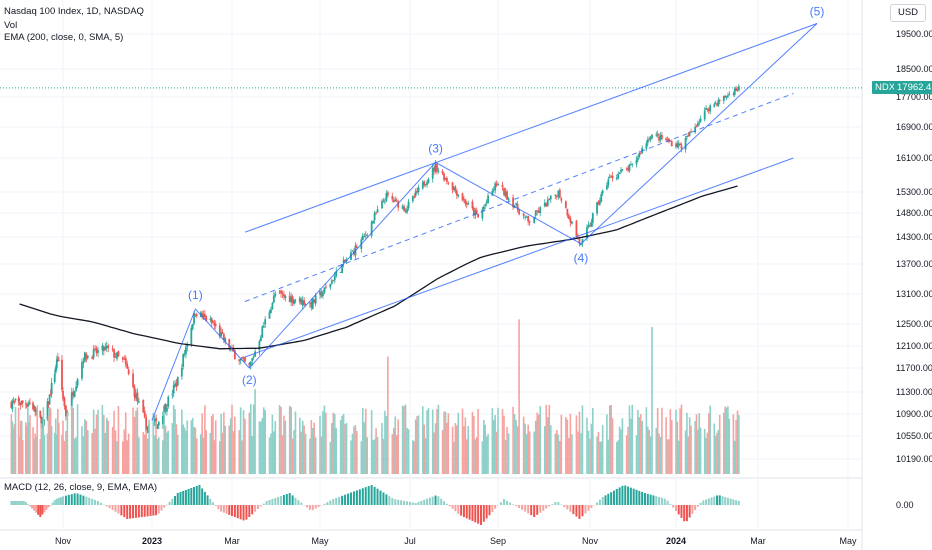 The image size is (932, 550). I want to click on price-tick-label: 16900.00, so click(914, 127).